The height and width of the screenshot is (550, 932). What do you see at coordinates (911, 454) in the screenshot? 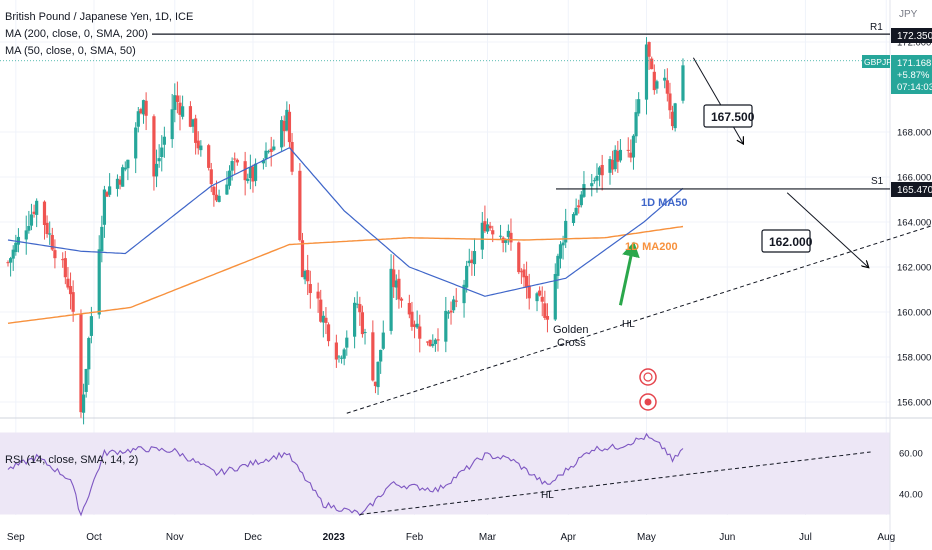
I see `rsi-tick-label: 60.00` at bounding box center [911, 454].